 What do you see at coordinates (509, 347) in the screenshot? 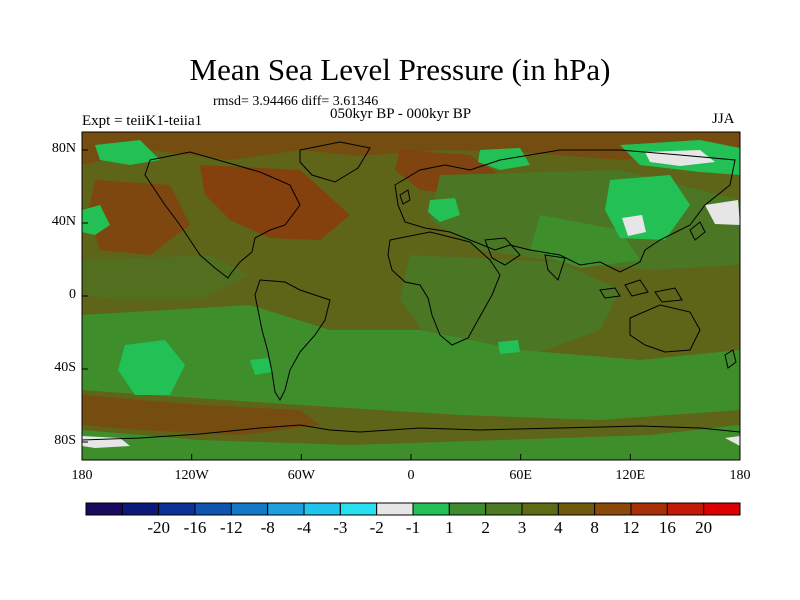
I see `south-indian-low` at bounding box center [509, 347].